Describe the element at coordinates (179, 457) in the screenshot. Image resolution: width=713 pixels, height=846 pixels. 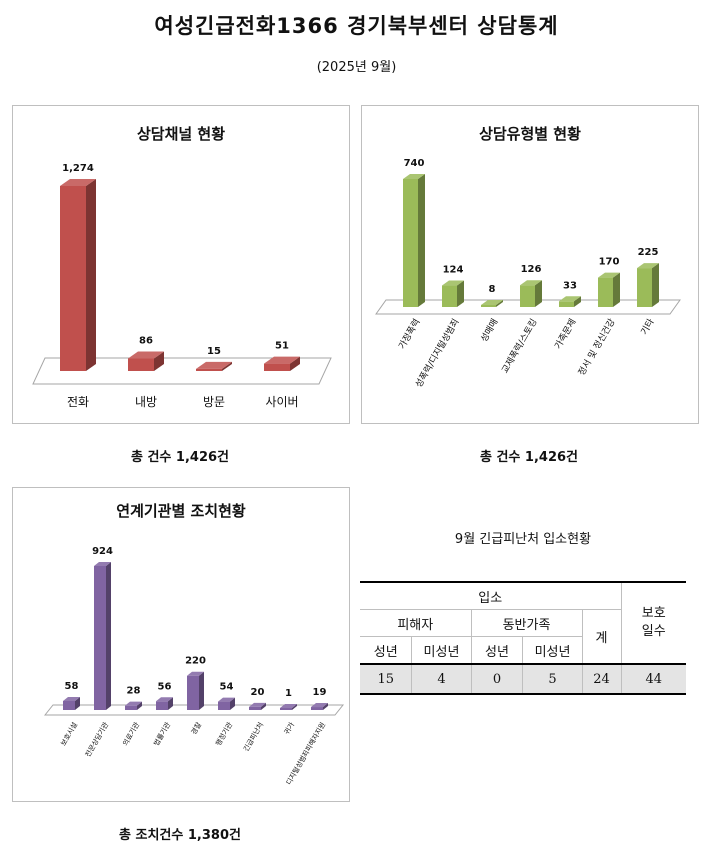
I see `channel-total: 총 건수 1,426건` at that location.